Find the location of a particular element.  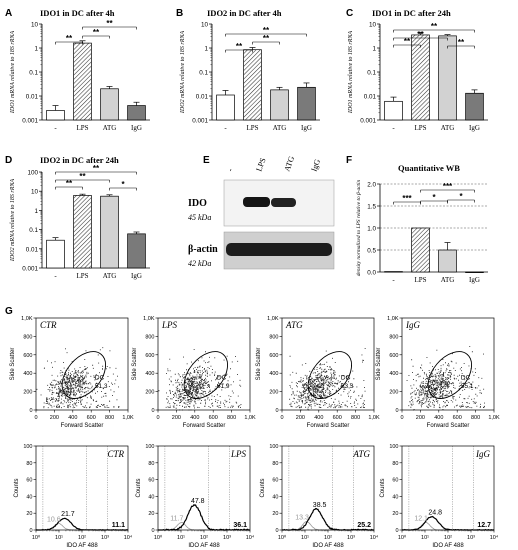

x-tick-label: 0 is located at coordinates (281, 418).